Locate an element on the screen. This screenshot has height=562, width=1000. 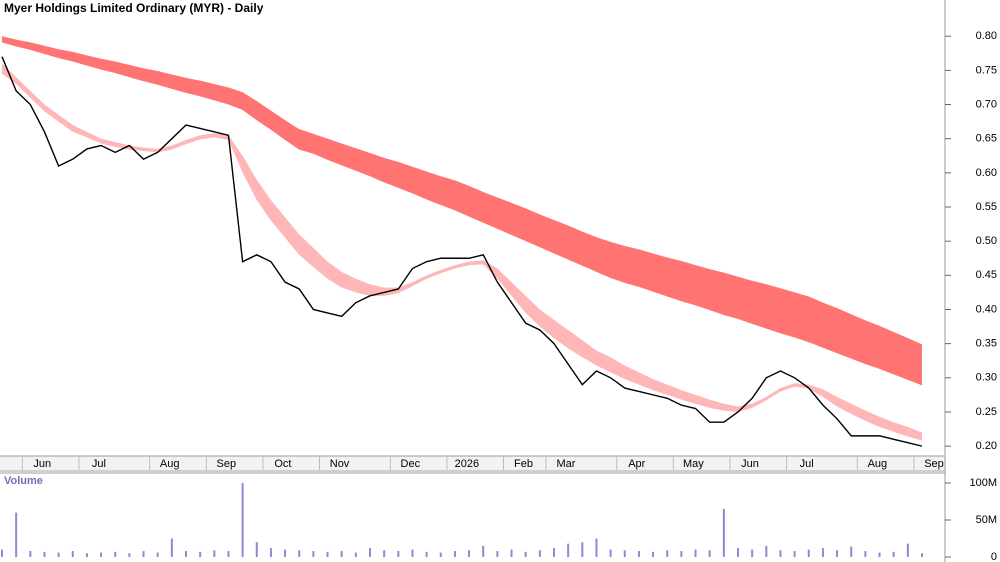
y-tick-label: 0.25 is located at coordinates (986, 412).